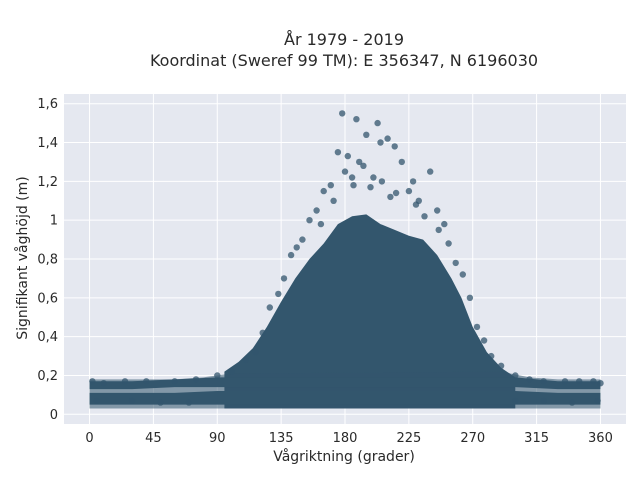 The height and width of the screenshot is (480, 640). What do you see at coordinates (472, 438) in the screenshot?
I see `x-tick-label: 270` at bounding box center [472, 438].